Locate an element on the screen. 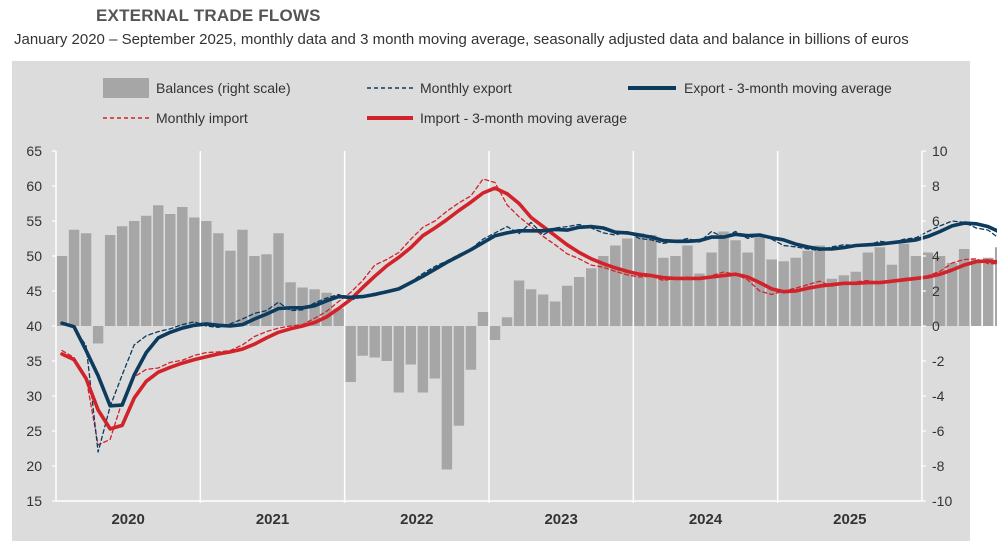 The width and height of the screenshot is (997, 553). left-tick-label: 50 is located at coordinates (34, 256).